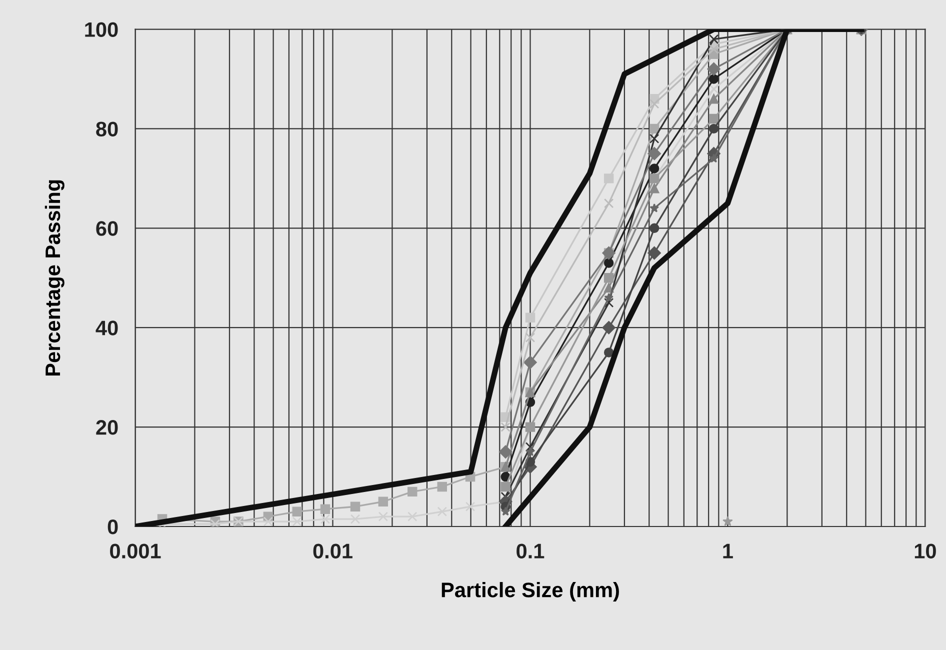 The width and height of the screenshot is (946, 650). Describe the element at coordinates (107, 328) in the screenshot. I see `y-tick-label: 40` at that location.